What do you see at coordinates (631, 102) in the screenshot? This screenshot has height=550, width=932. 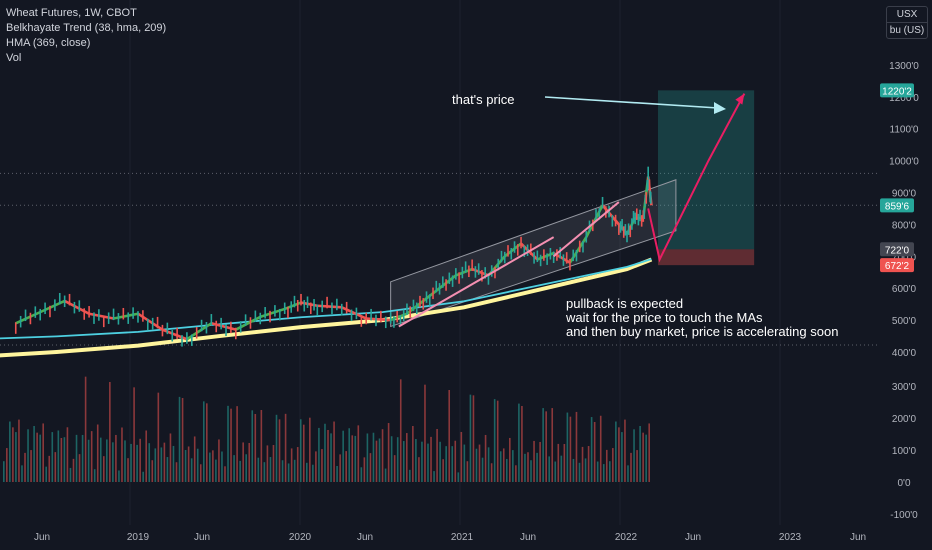 I see `label-arrow` at bounding box center [631, 102].